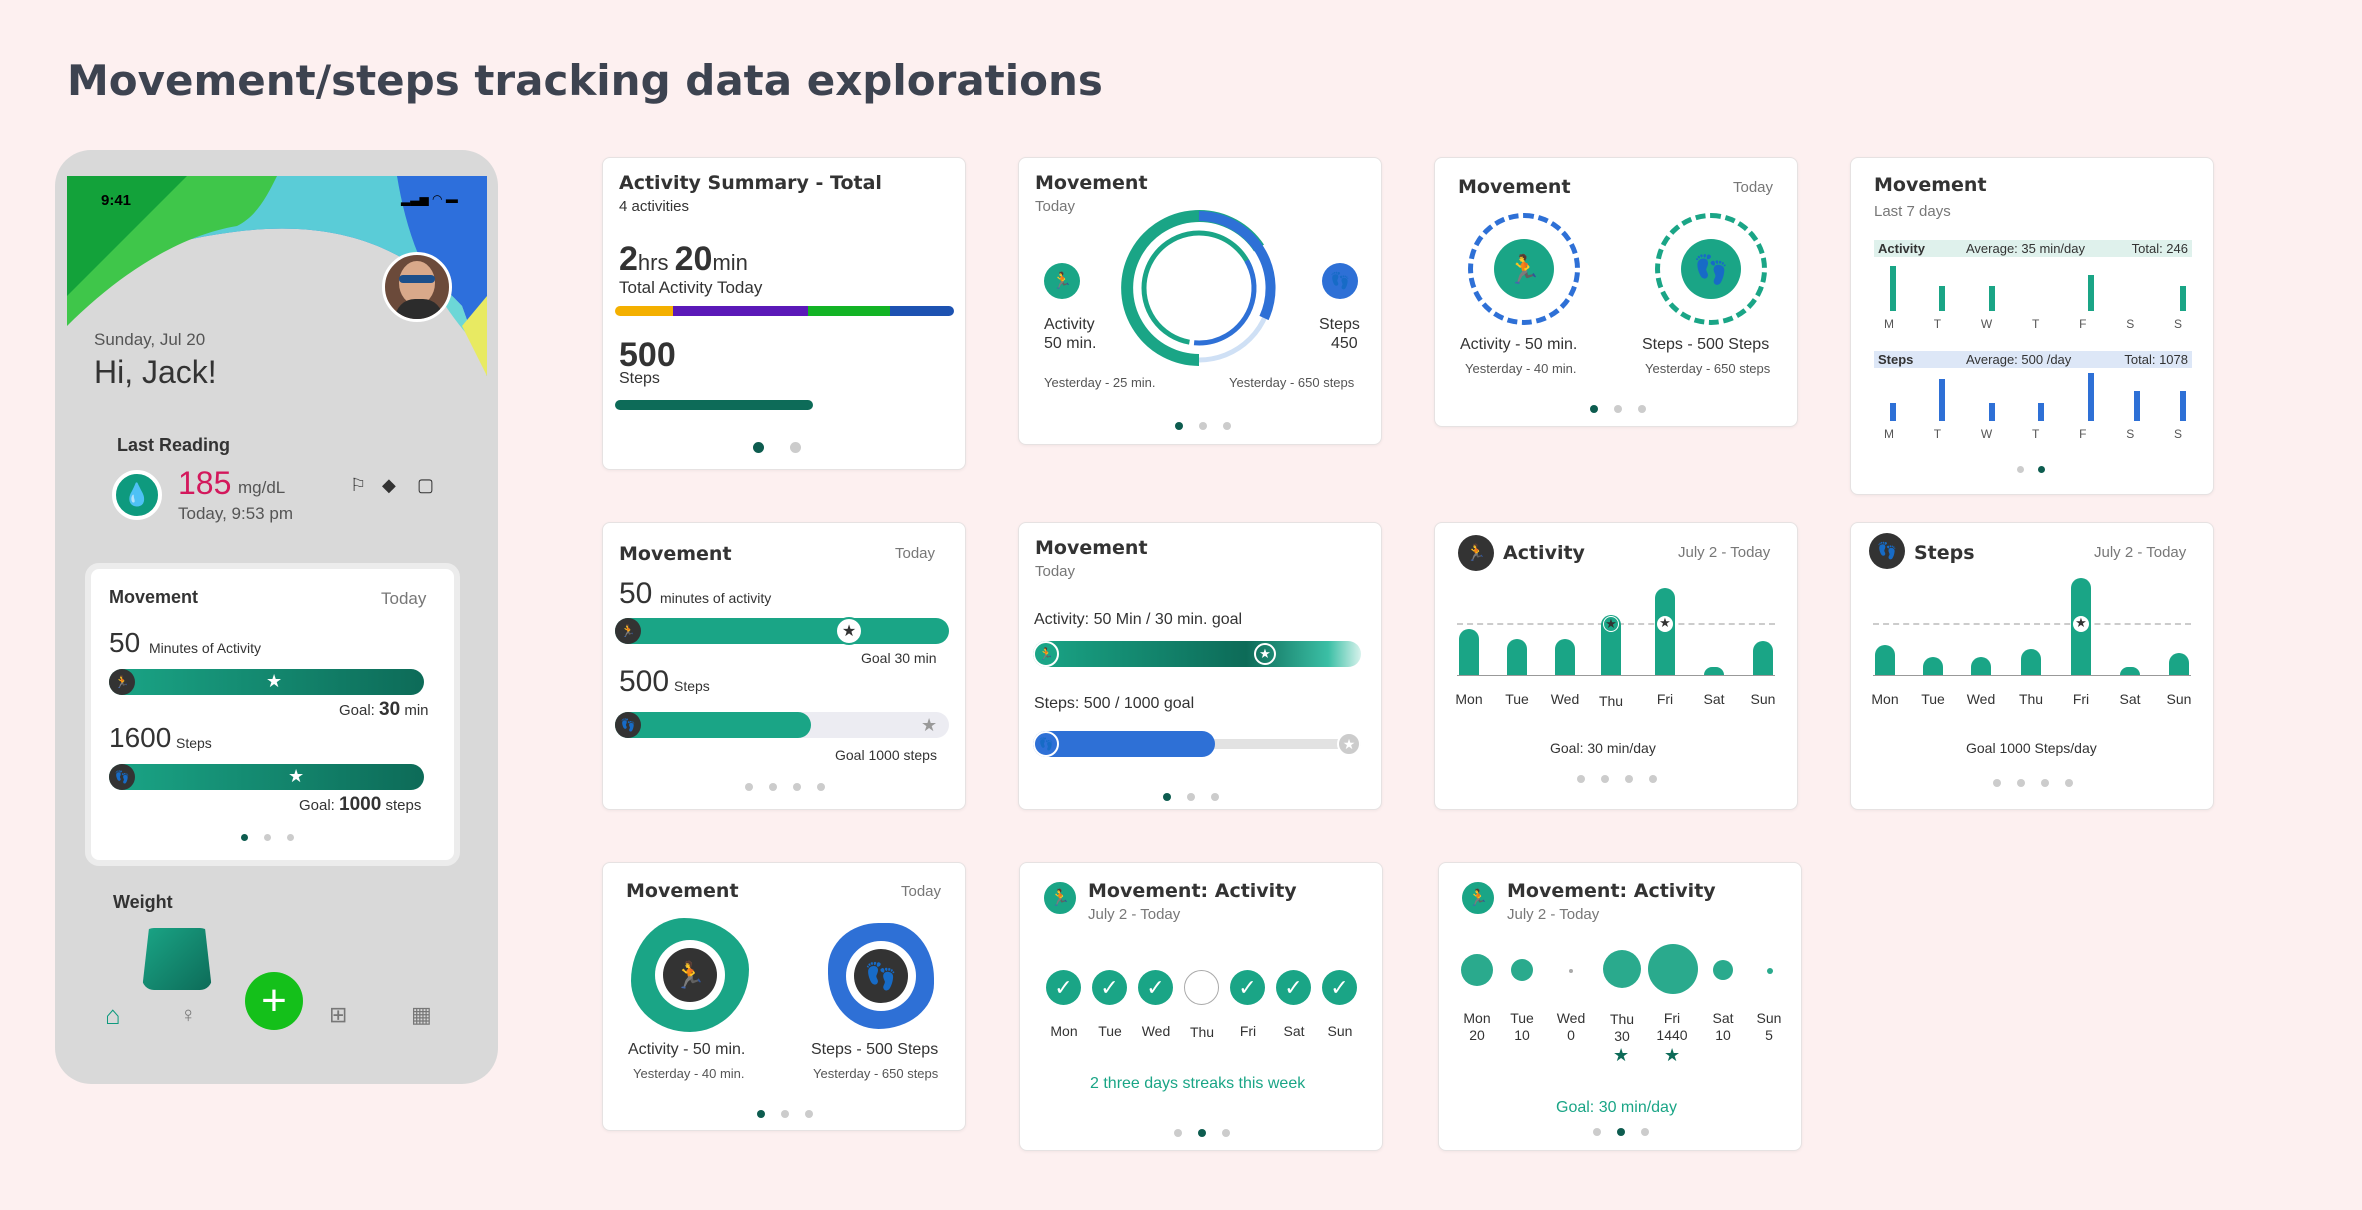 The width and height of the screenshot is (2362, 1210). Describe the element at coordinates (358, 485) in the screenshot. I see `exercise-icon: ⚐` at that location.